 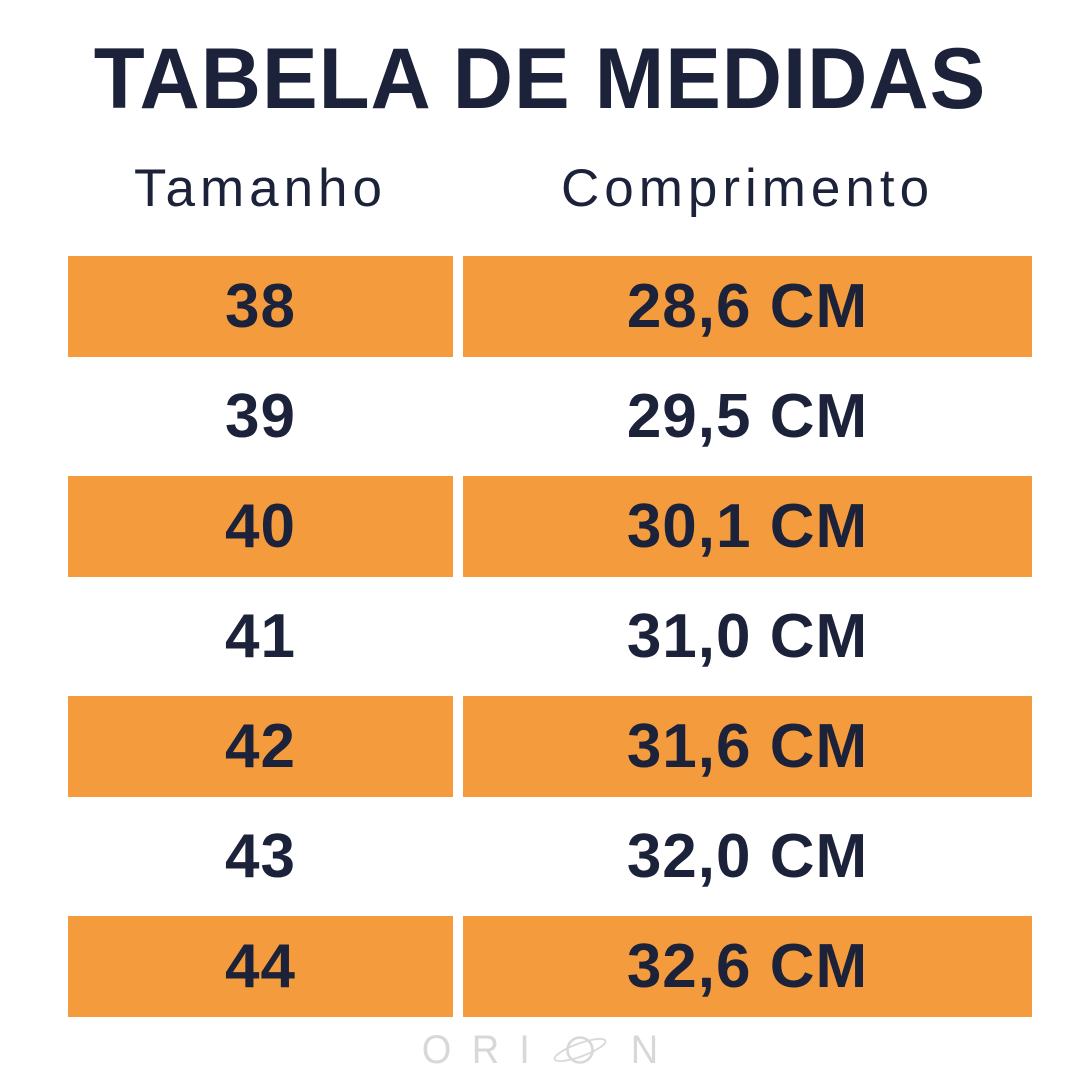 I want to click on table-row: 44 32,6 CM, so click(x=550, y=966).